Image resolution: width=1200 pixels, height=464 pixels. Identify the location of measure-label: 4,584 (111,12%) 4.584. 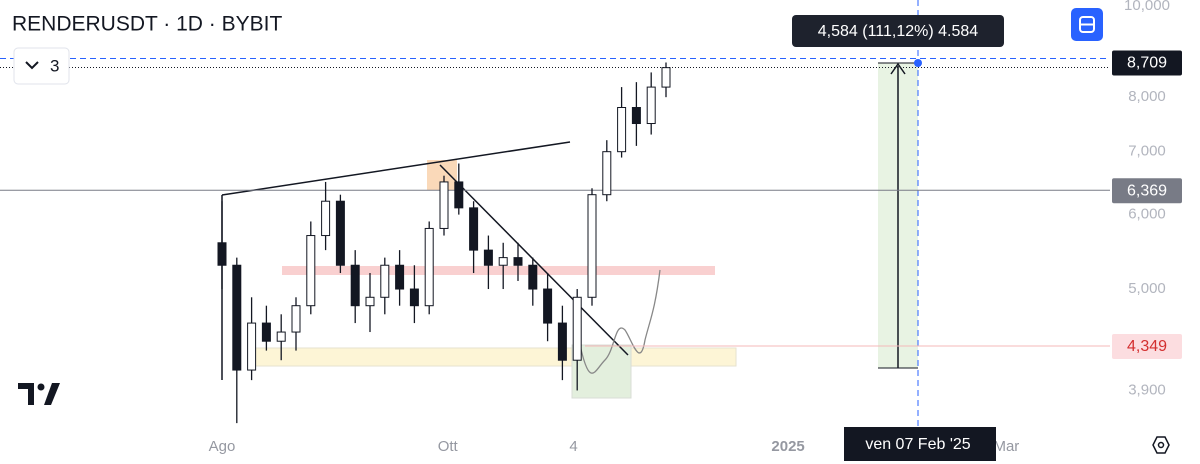
(898, 31).